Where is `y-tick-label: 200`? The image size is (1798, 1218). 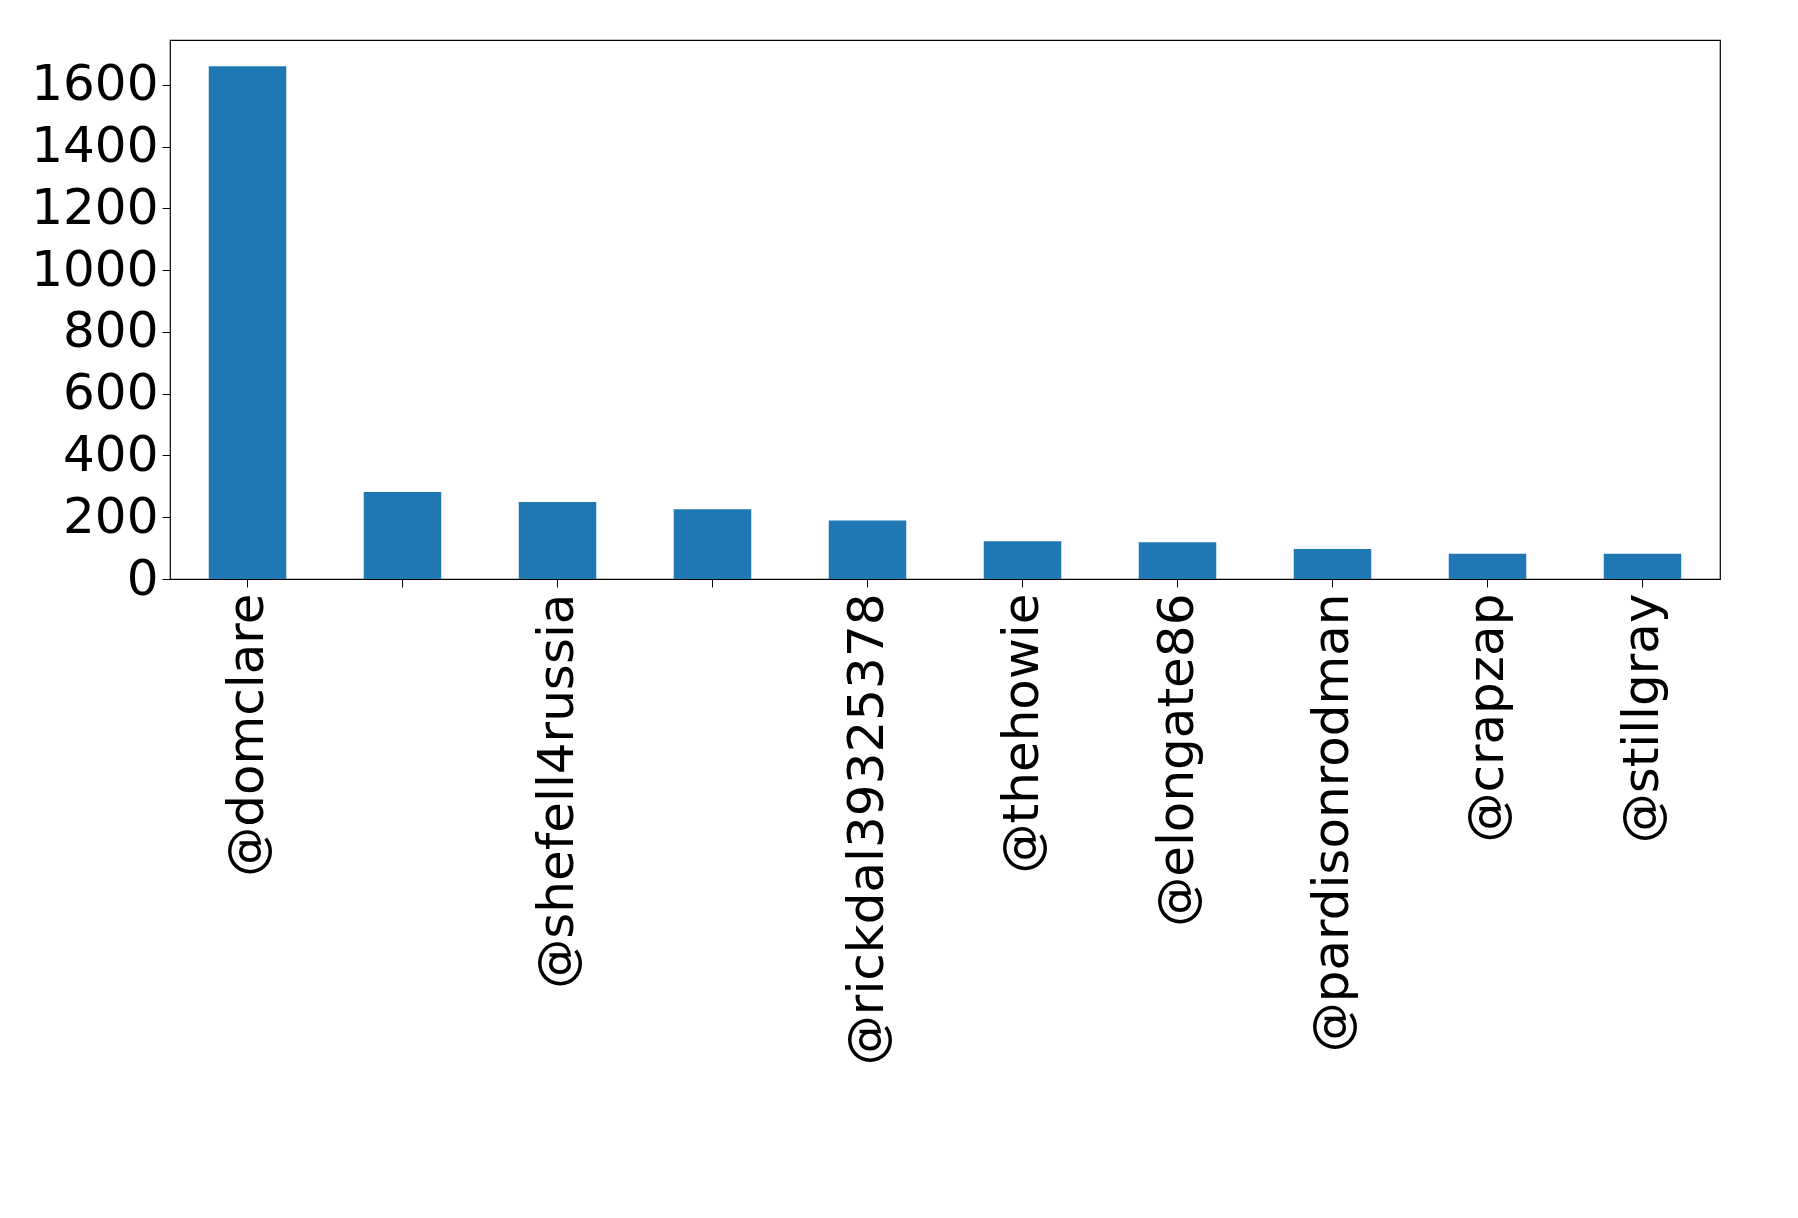 y-tick-label: 200 is located at coordinates (111, 515).